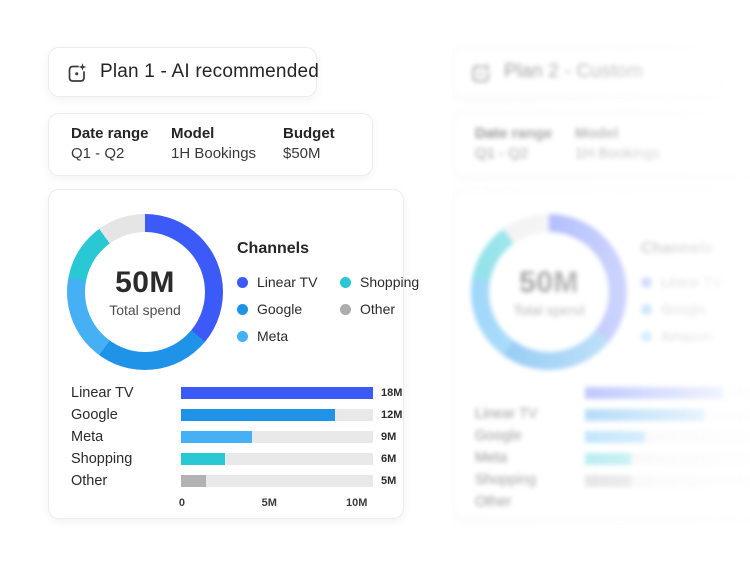 The width and height of the screenshot is (750, 563). What do you see at coordinates (392, 415) in the screenshot?
I see `bar-value: 12M` at bounding box center [392, 415].